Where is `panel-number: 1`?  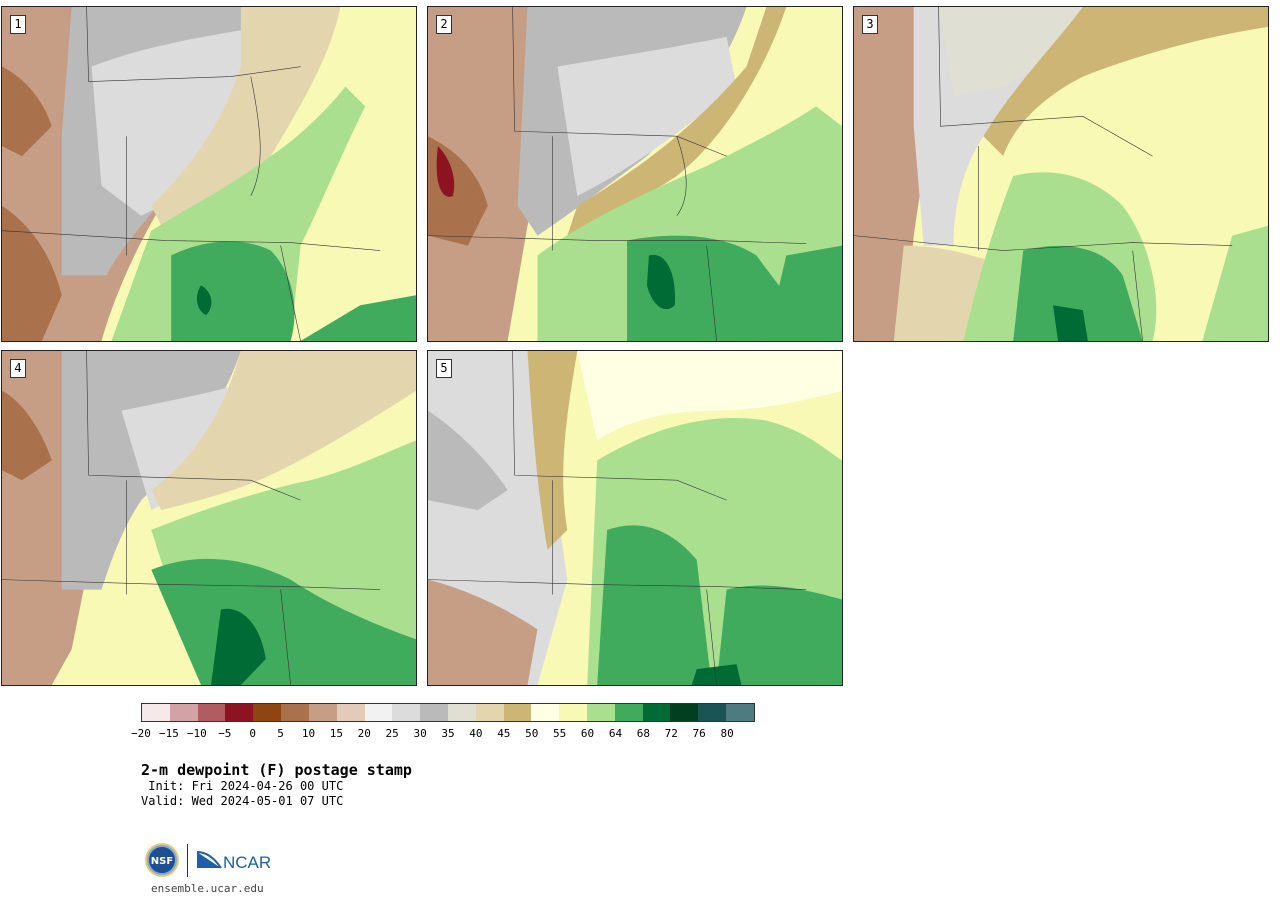
panel-number: 1 is located at coordinates (18, 24).